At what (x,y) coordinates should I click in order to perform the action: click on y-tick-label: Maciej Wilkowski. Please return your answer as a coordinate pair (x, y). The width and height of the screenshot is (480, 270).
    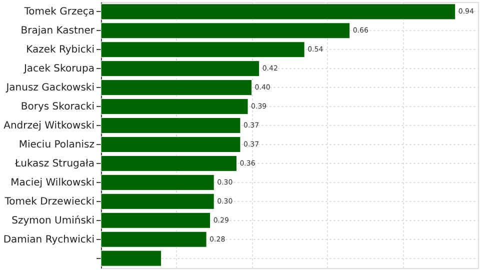
    Looking at the image, I should click on (52, 182).